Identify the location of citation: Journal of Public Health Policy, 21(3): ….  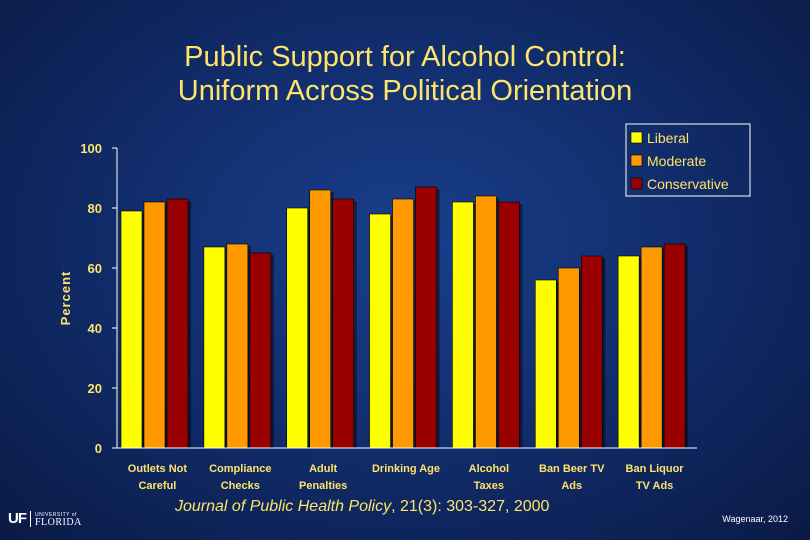
(362, 507).